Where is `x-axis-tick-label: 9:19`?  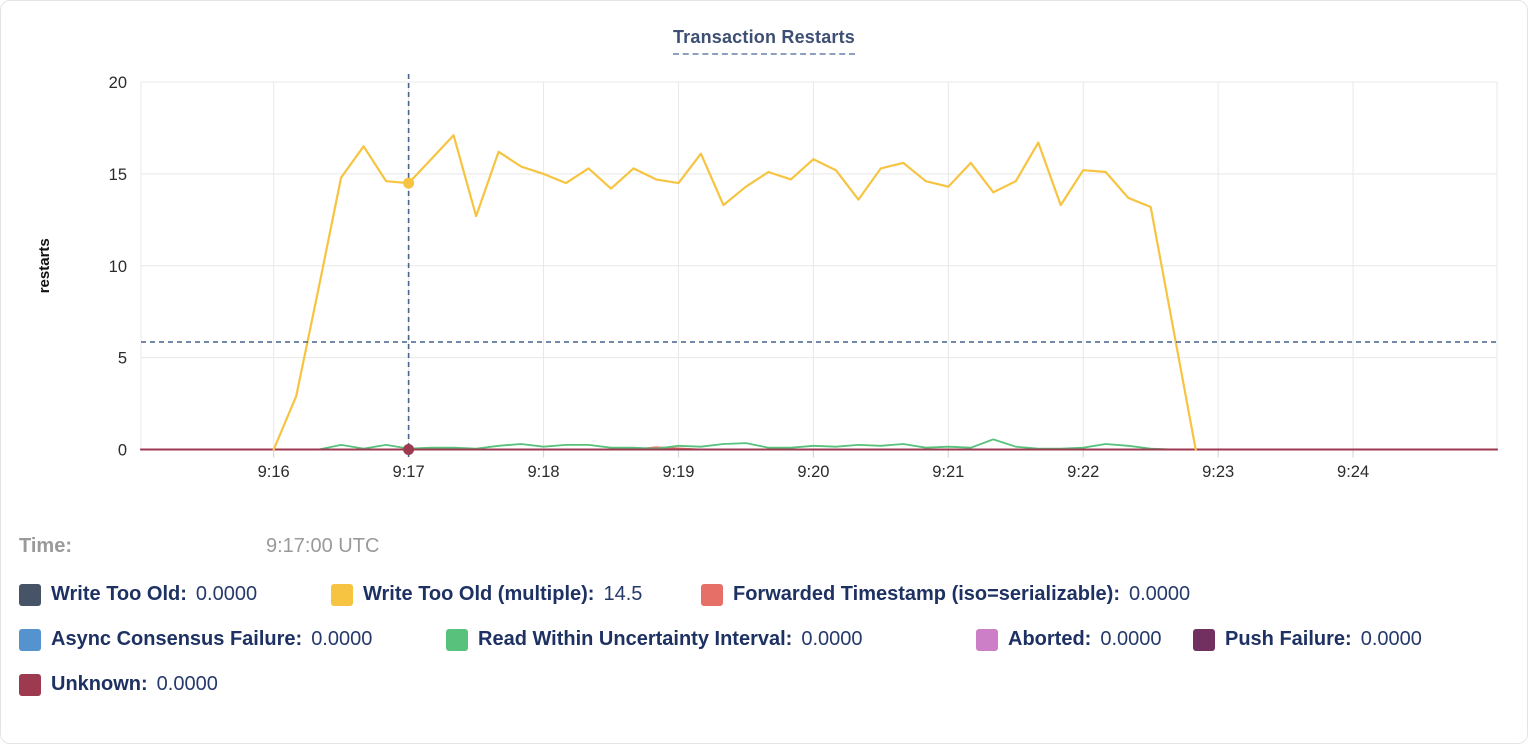 x-axis-tick-label: 9:19 is located at coordinates (678, 472).